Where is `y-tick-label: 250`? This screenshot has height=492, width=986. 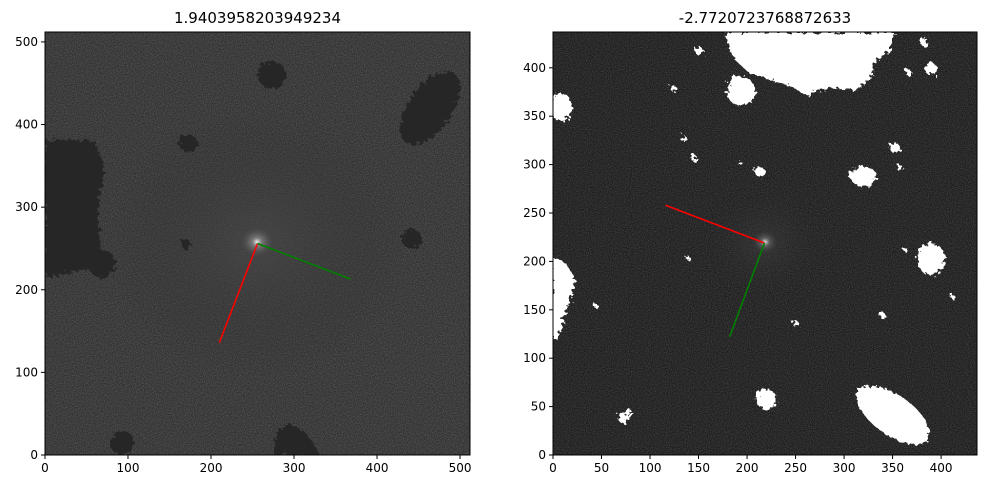 y-tick-label: 250 is located at coordinates (534, 213).